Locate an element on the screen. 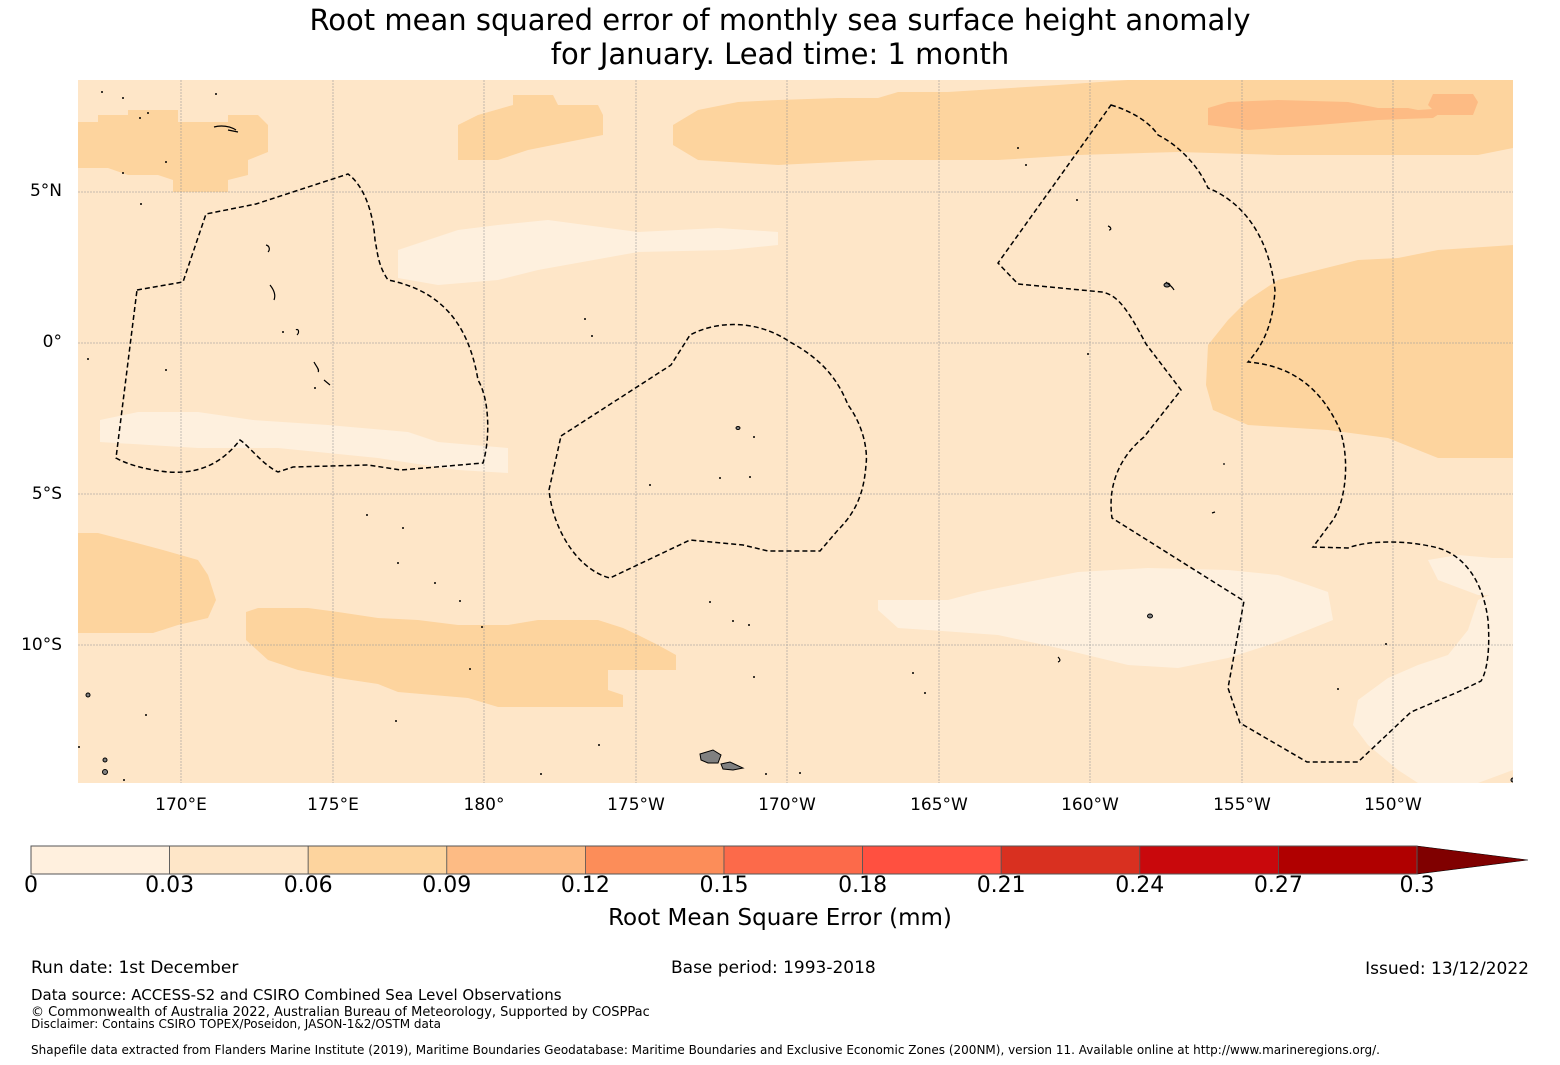 This screenshot has height=1065, width=1560. colorbar-outline is located at coordinates (724, 860).